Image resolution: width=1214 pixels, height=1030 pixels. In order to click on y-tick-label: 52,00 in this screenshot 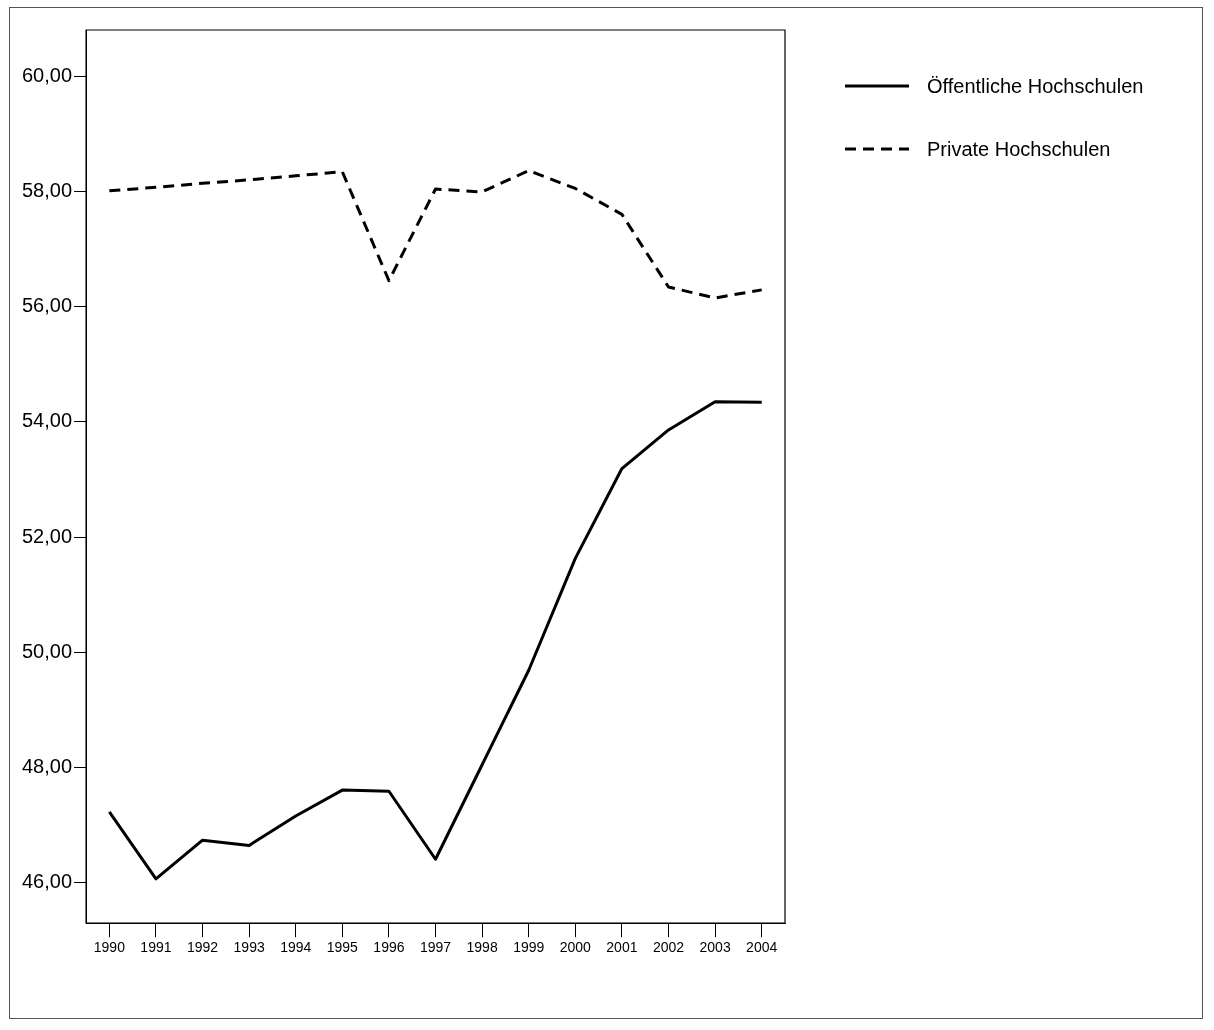, I will do `click(47, 535)`.